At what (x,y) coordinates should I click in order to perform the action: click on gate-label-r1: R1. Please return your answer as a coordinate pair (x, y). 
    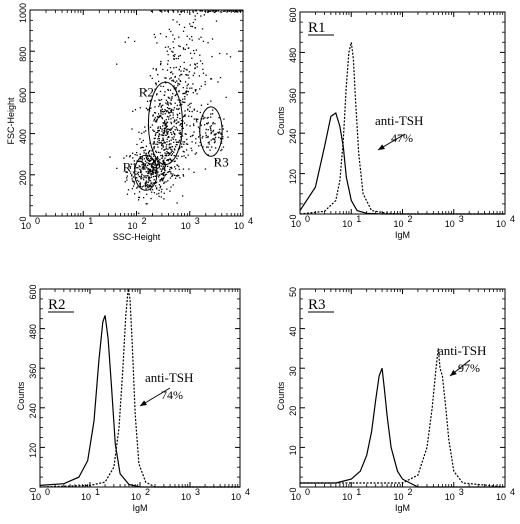
    Looking at the image, I should click on (130, 167).